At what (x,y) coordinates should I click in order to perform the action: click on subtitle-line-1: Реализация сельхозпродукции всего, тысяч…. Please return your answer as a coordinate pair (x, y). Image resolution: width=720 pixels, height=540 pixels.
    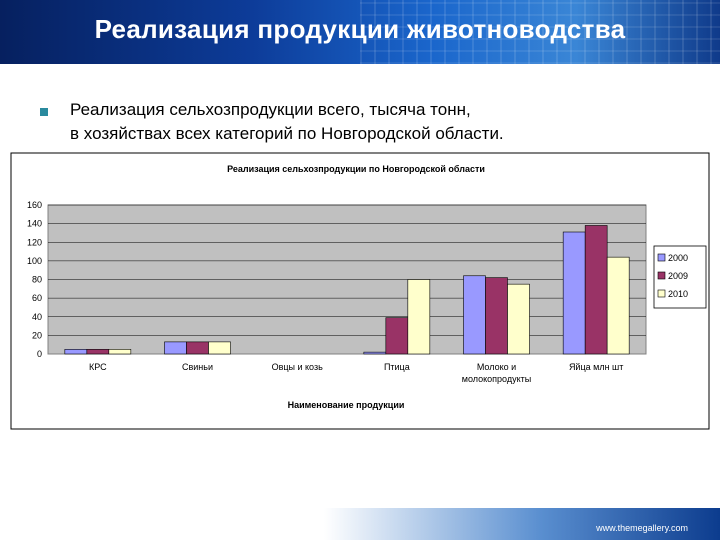
    Looking at the image, I should click on (270, 109).